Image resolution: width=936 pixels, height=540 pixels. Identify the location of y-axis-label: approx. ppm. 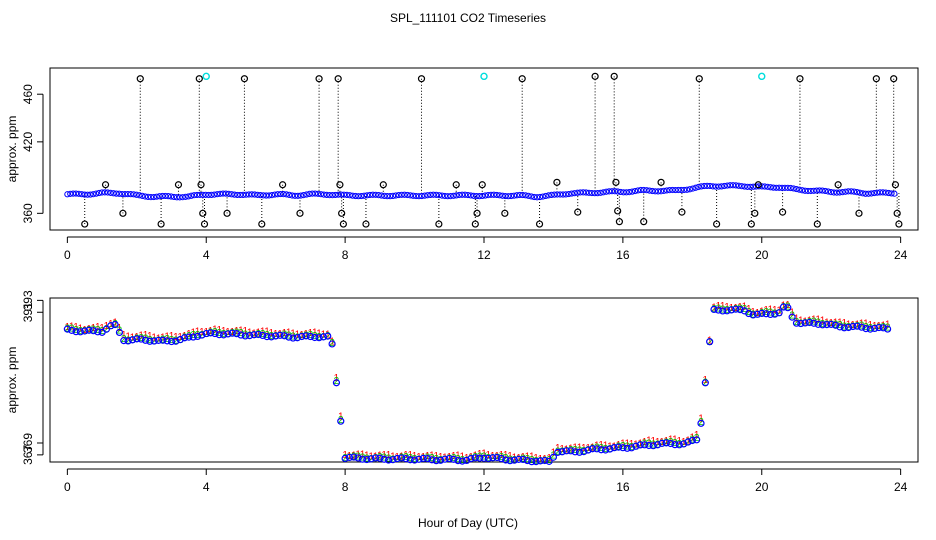
(12, 380).